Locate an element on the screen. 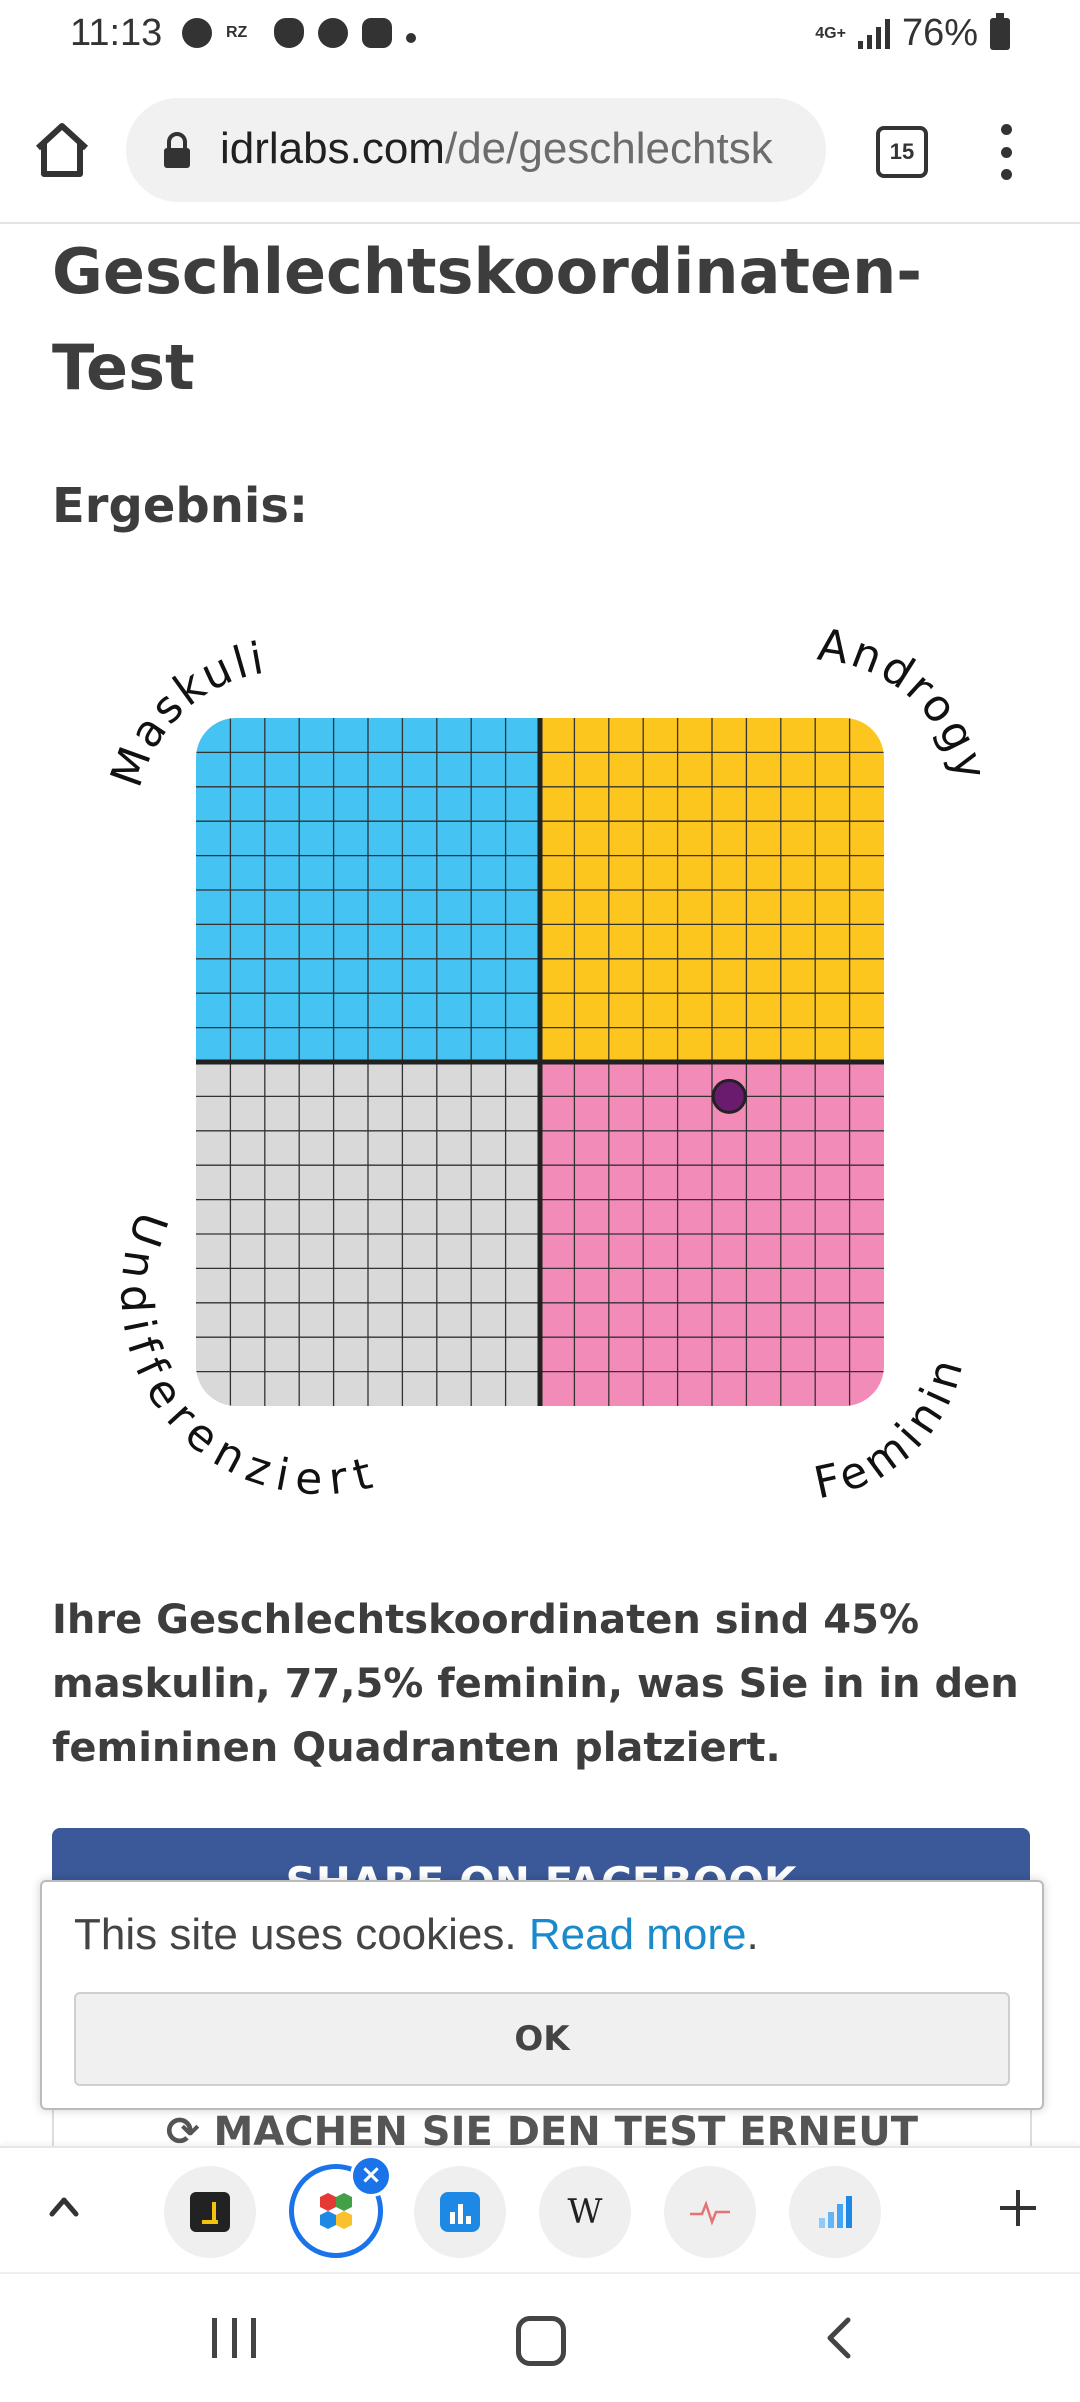 The width and height of the screenshot is (1080, 2402). lock-icon is located at coordinates (177, 150).